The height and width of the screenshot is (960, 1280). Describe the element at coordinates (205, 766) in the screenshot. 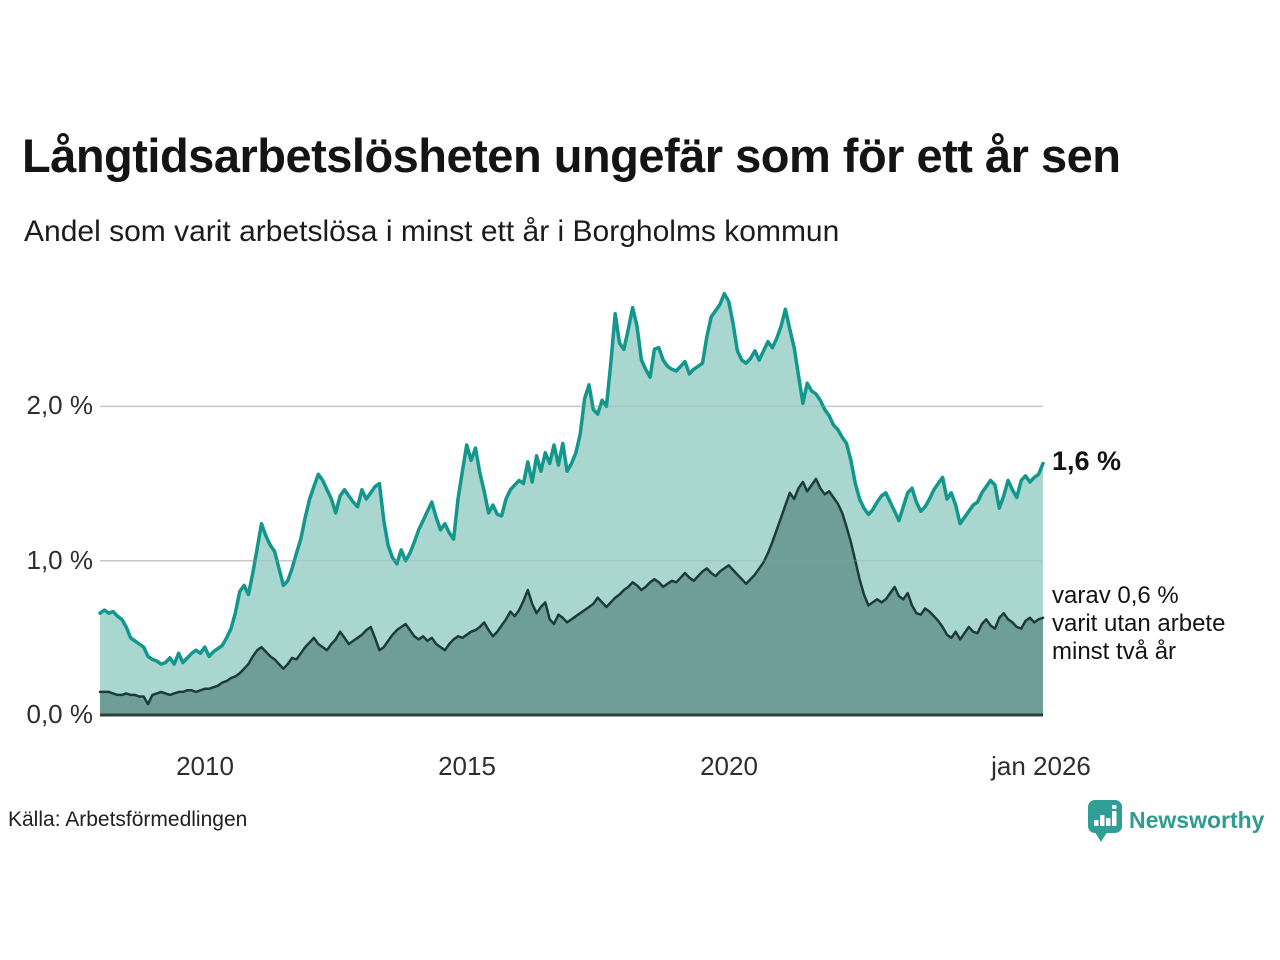

I see `x-axis-tick-2010: 2010` at that location.